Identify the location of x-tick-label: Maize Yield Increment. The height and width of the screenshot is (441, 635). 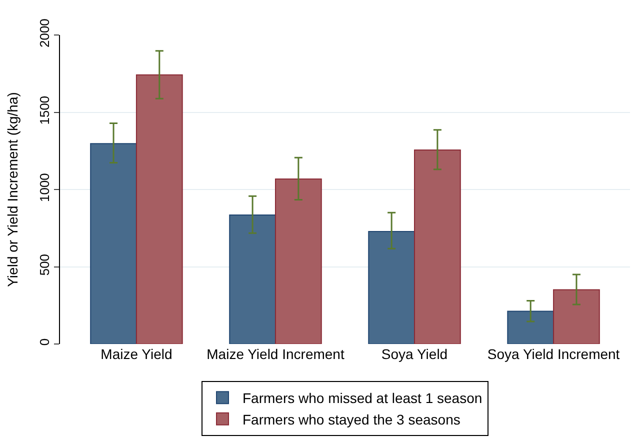
(275, 354).